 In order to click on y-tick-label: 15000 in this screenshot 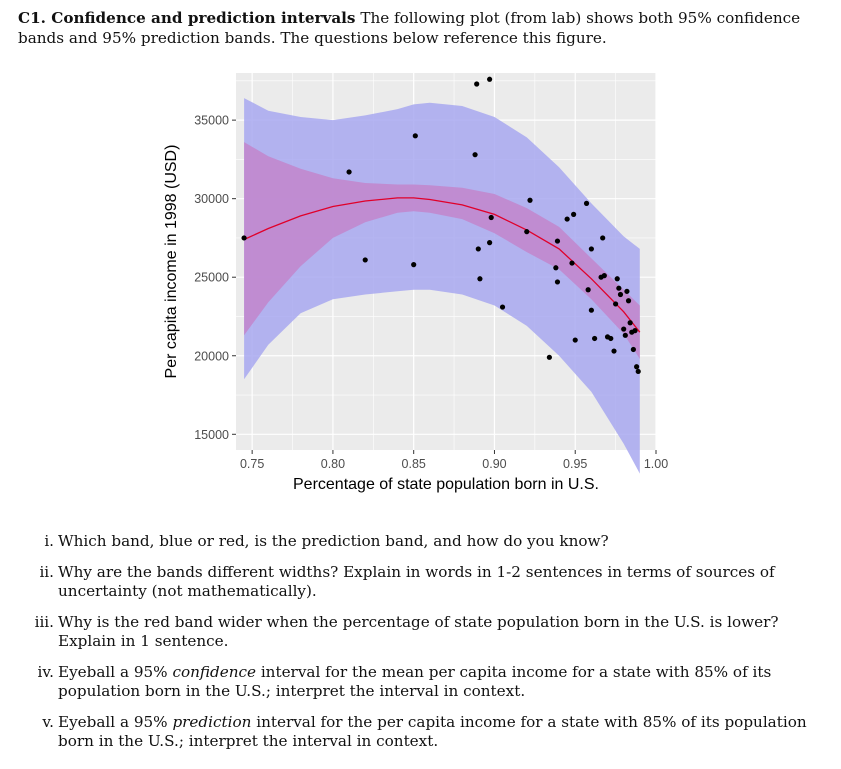, I will do `click(211, 435)`.